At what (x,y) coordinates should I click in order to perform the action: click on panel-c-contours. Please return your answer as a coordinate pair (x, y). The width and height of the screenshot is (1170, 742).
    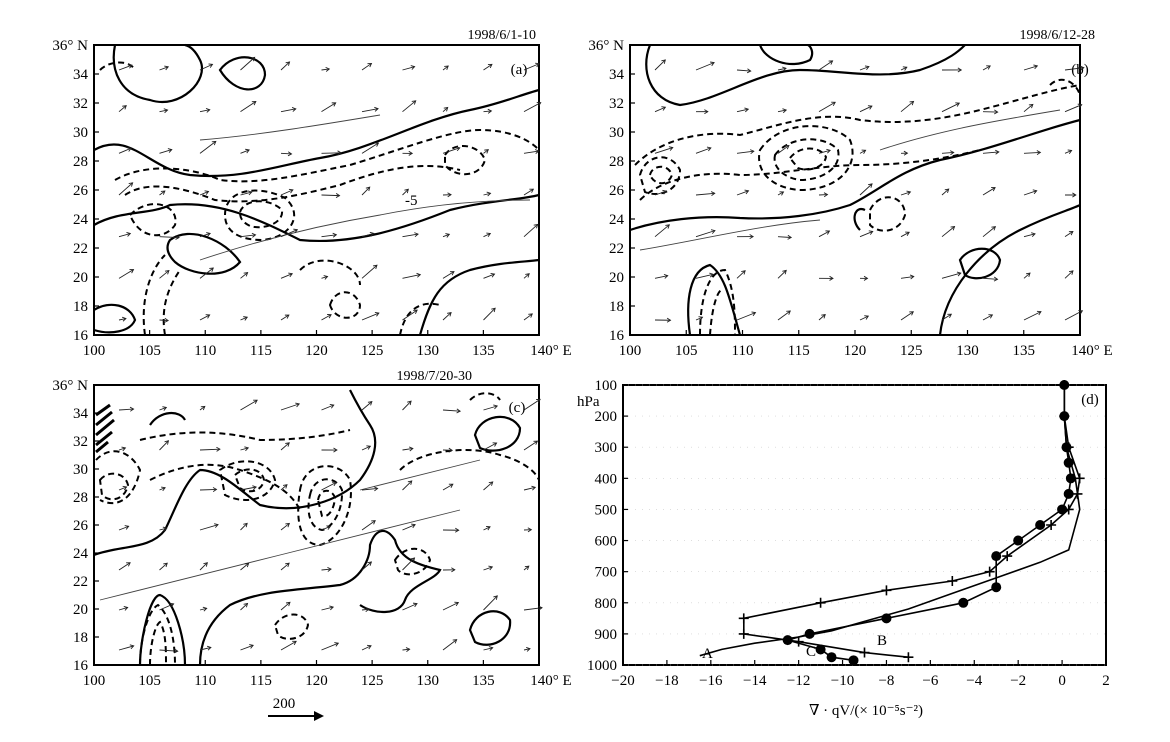
    Looking at the image, I should click on (316, 527).